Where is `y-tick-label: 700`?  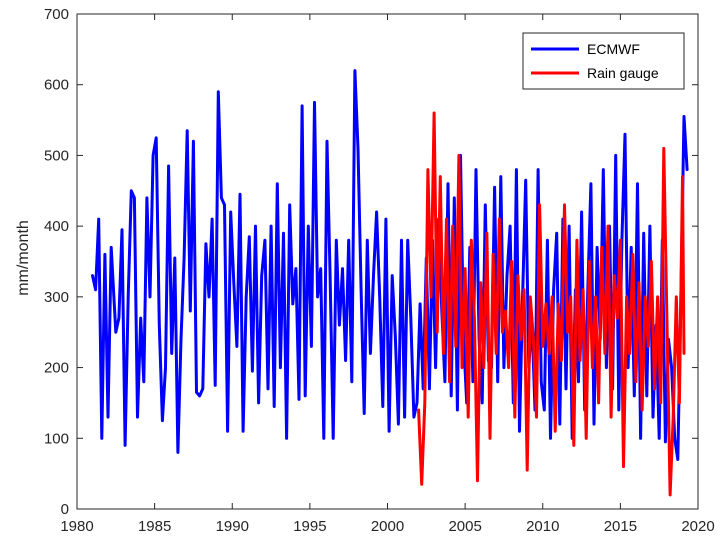
y-tick-label: 700 is located at coordinates (56, 14).